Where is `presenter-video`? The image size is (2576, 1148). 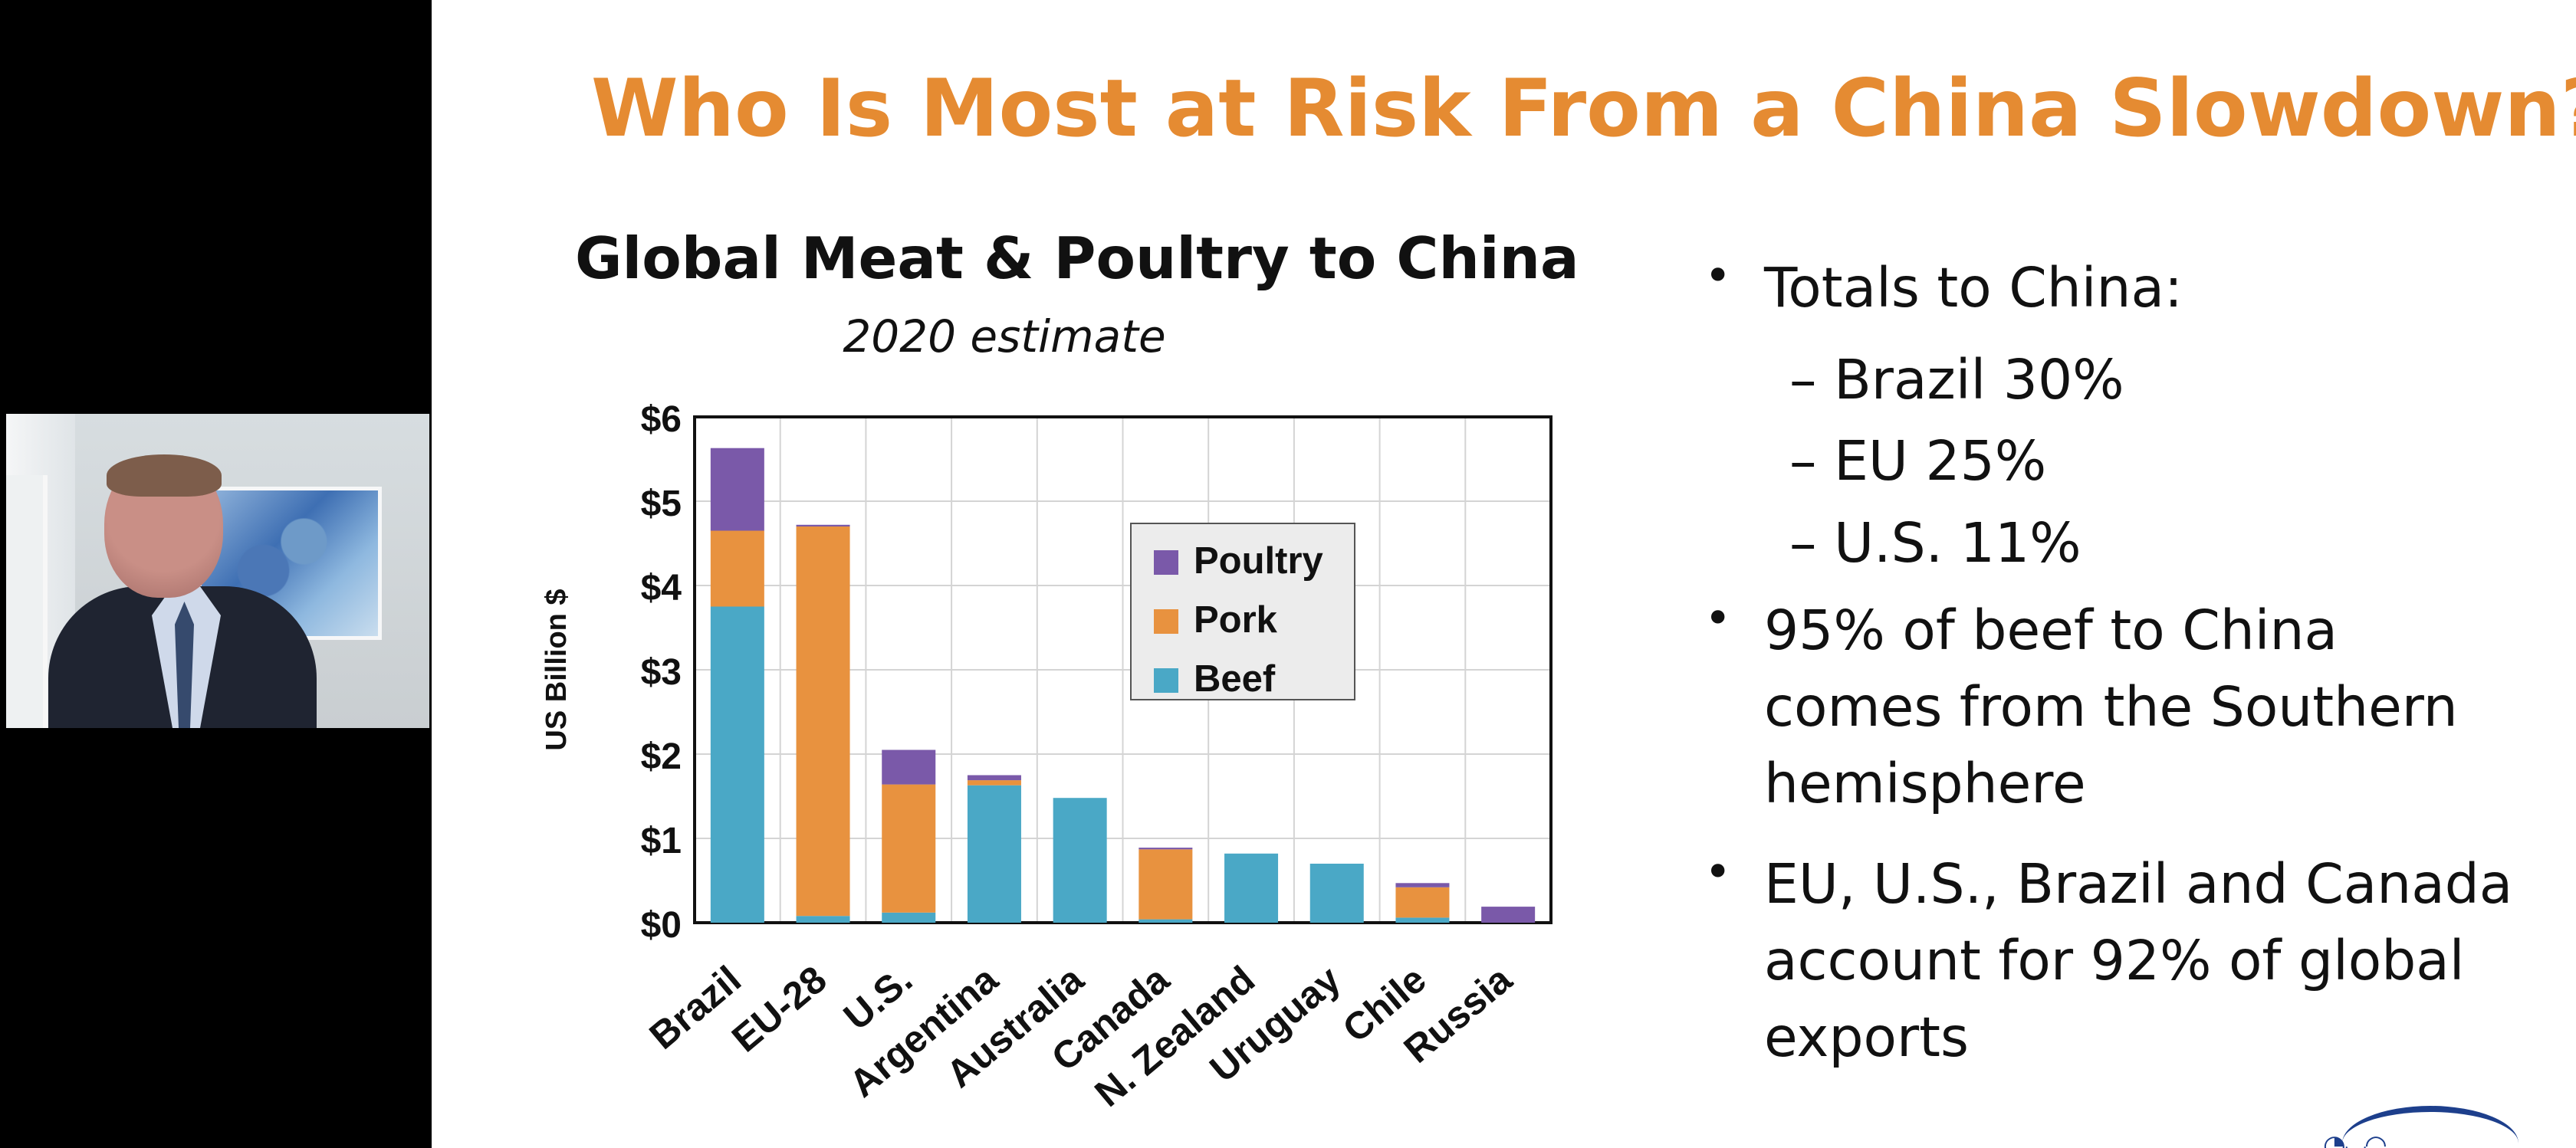
presenter-video is located at coordinates (218, 571).